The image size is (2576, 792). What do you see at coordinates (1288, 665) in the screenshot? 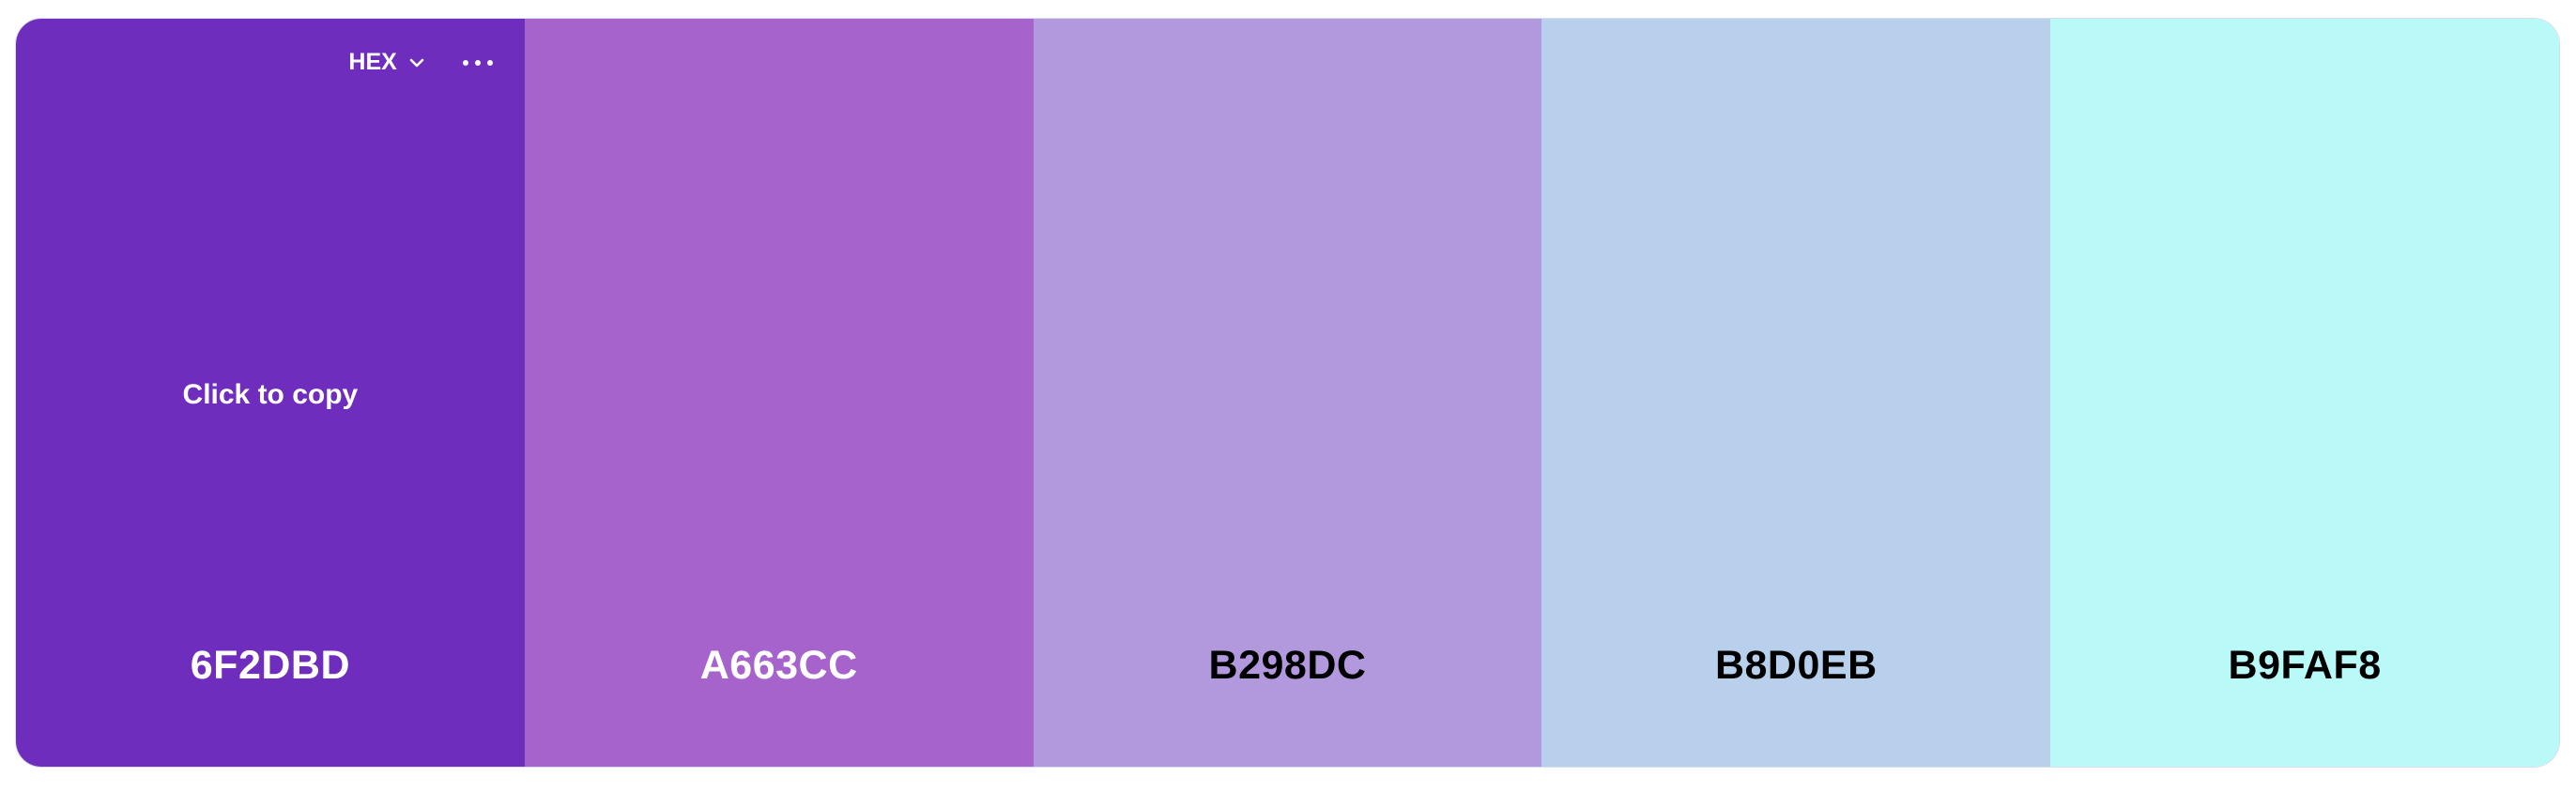
I see `hex-code: B298DC` at bounding box center [1288, 665].